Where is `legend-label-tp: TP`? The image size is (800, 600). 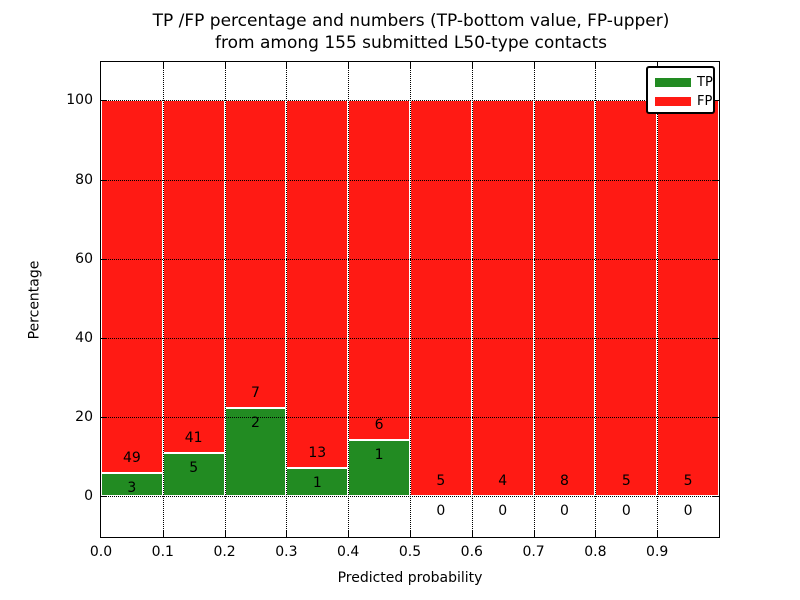 legend-label-tp: TP is located at coordinates (705, 82).